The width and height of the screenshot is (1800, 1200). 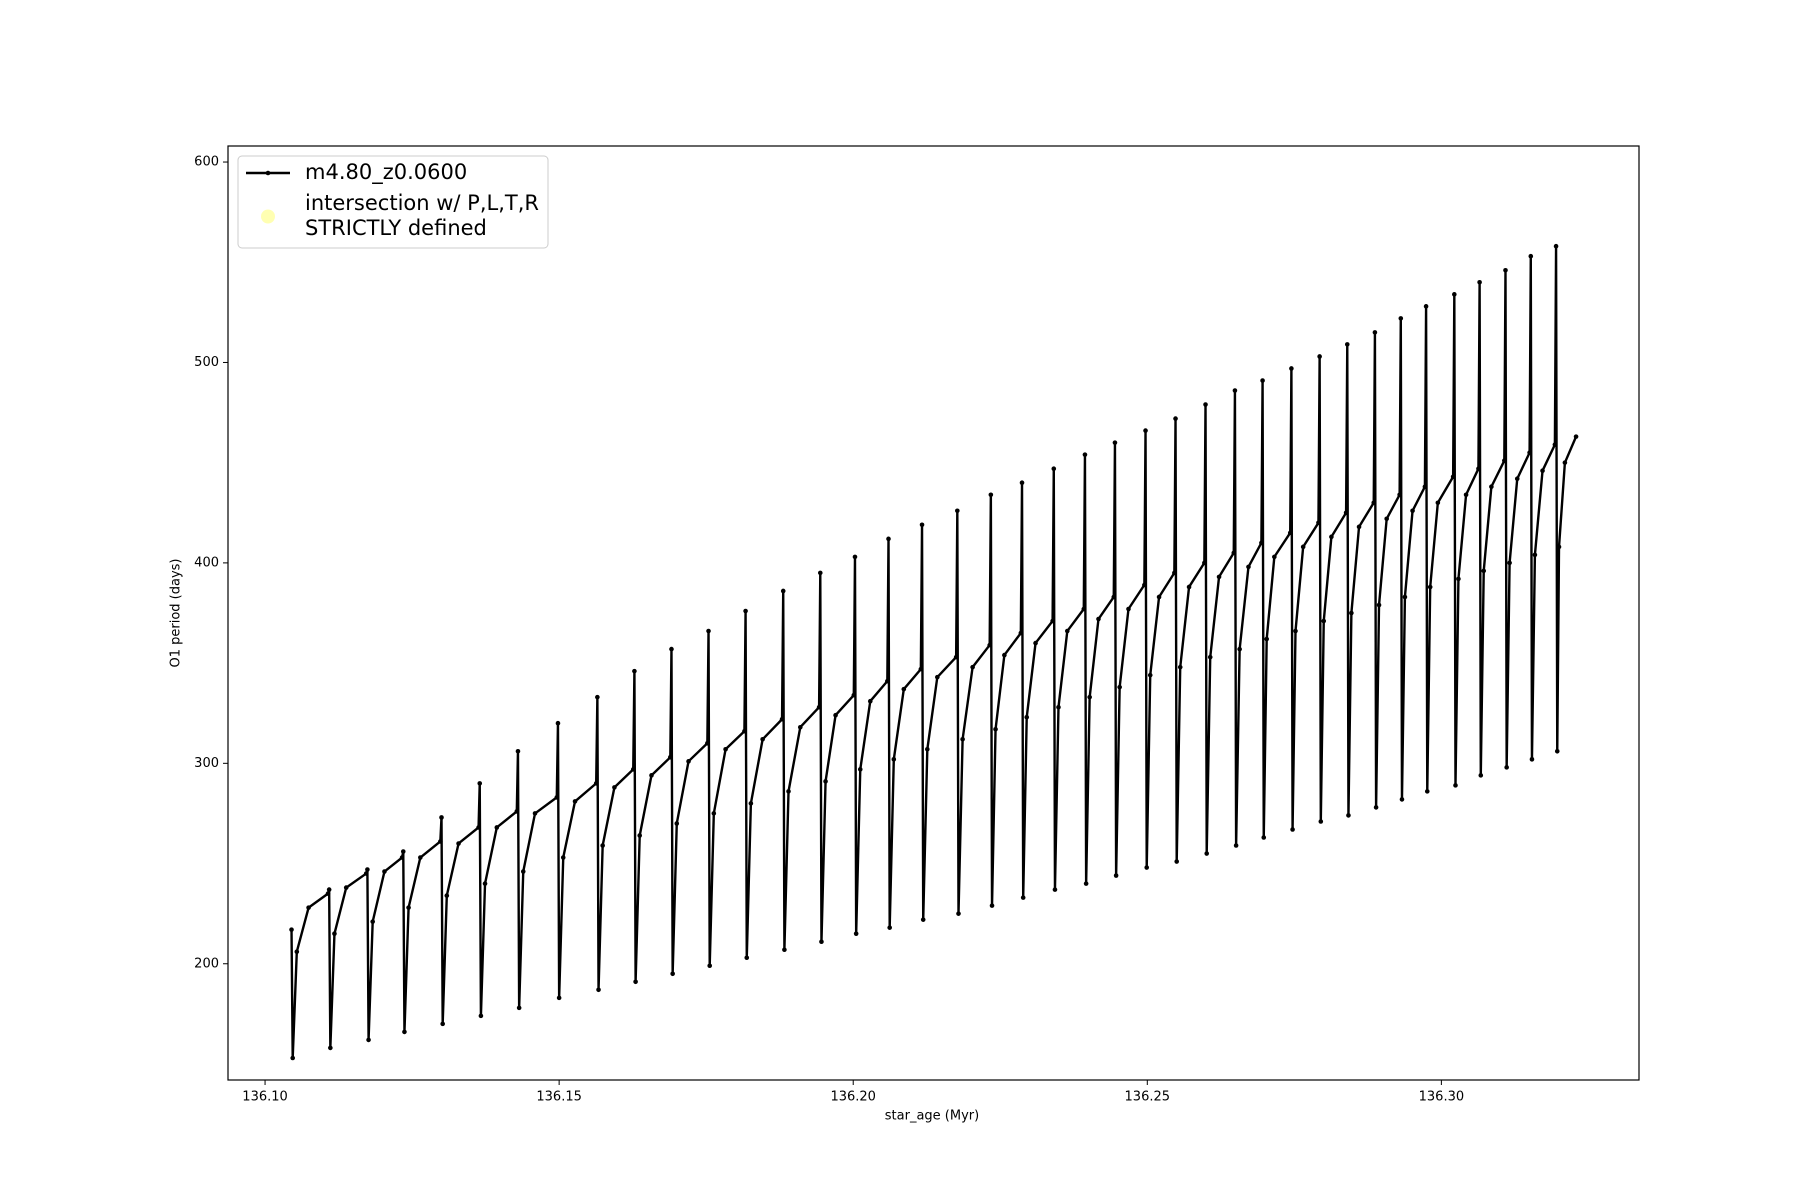 What do you see at coordinates (386, 172) in the screenshot?
I see `legend-label: m4.80_z0.0600` at bounding box center [386, 172].